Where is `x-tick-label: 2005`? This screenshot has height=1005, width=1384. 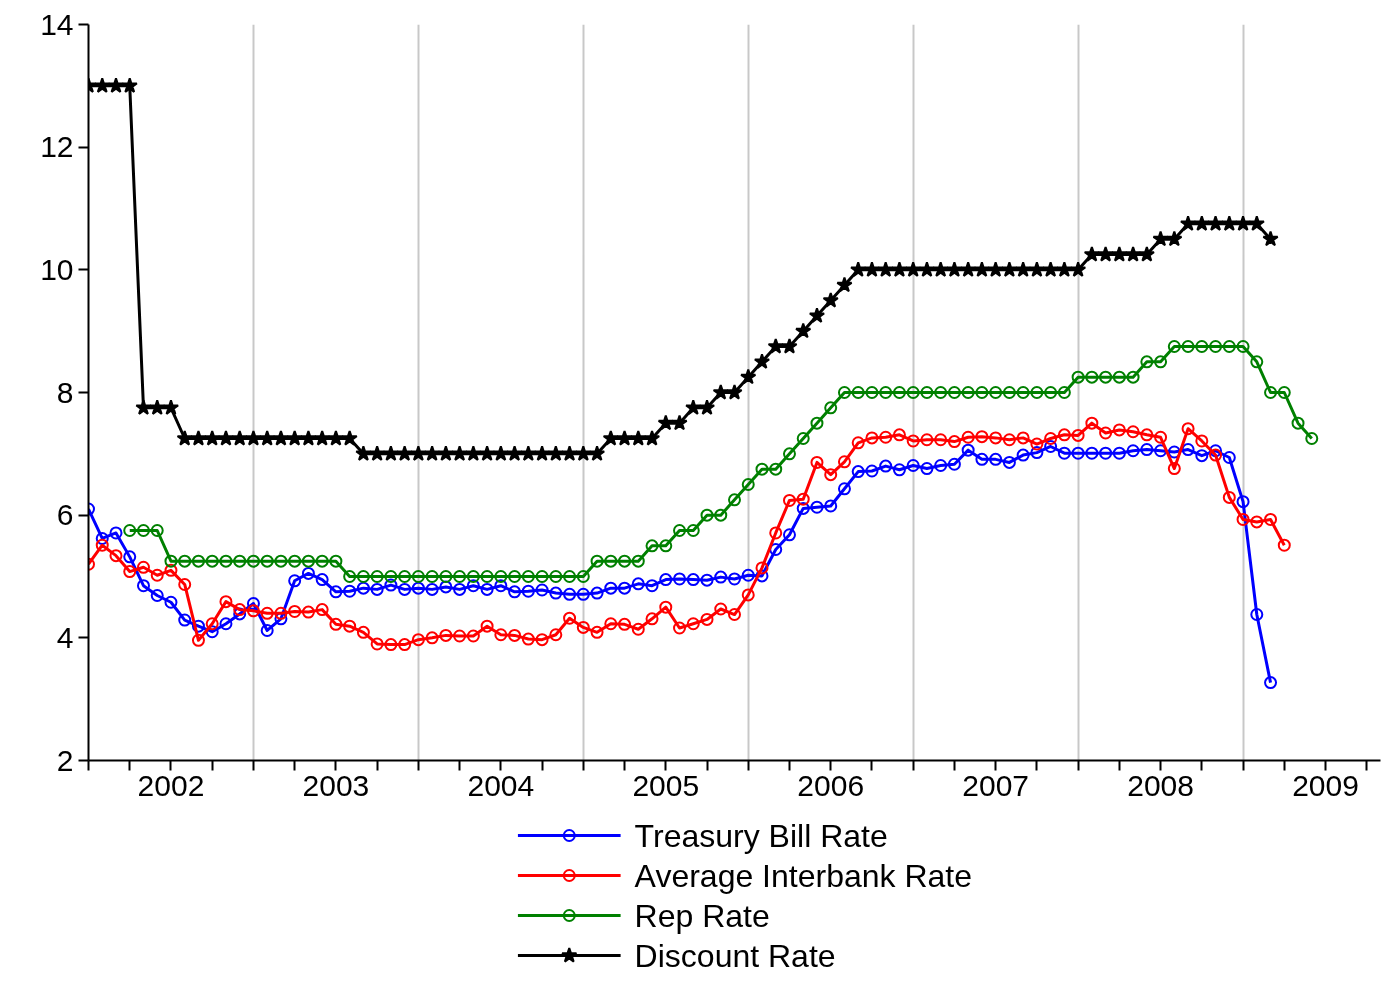 x-tick-label: 2005 is located at coordinates (666, 785).